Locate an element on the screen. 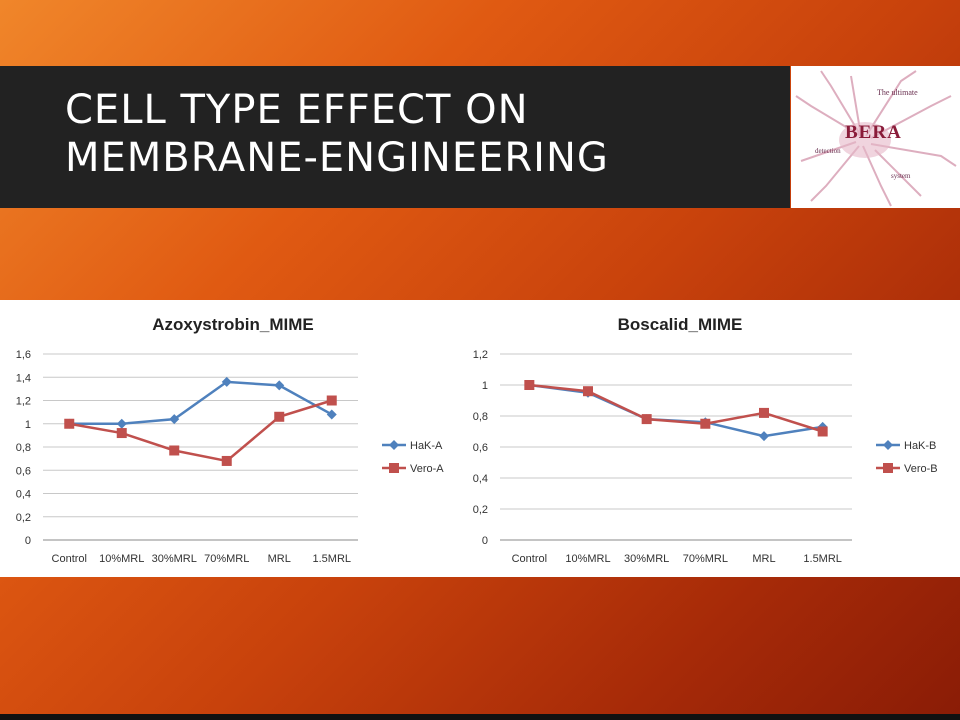  chart1-y-tick-label: 0,6 is located at coordinates (23, 471).